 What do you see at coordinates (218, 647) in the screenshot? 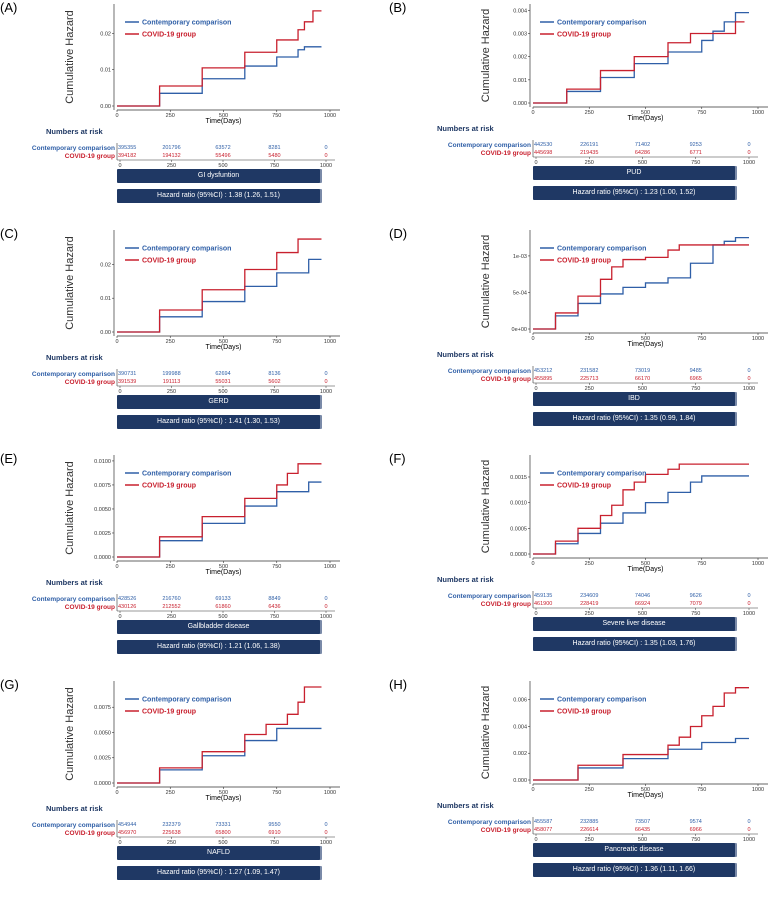
I see `hazard-ratio-bar: Hazard ratio (95%CI) : 1.21 (1.06, 1.38)` at bounding box center [218, 647].